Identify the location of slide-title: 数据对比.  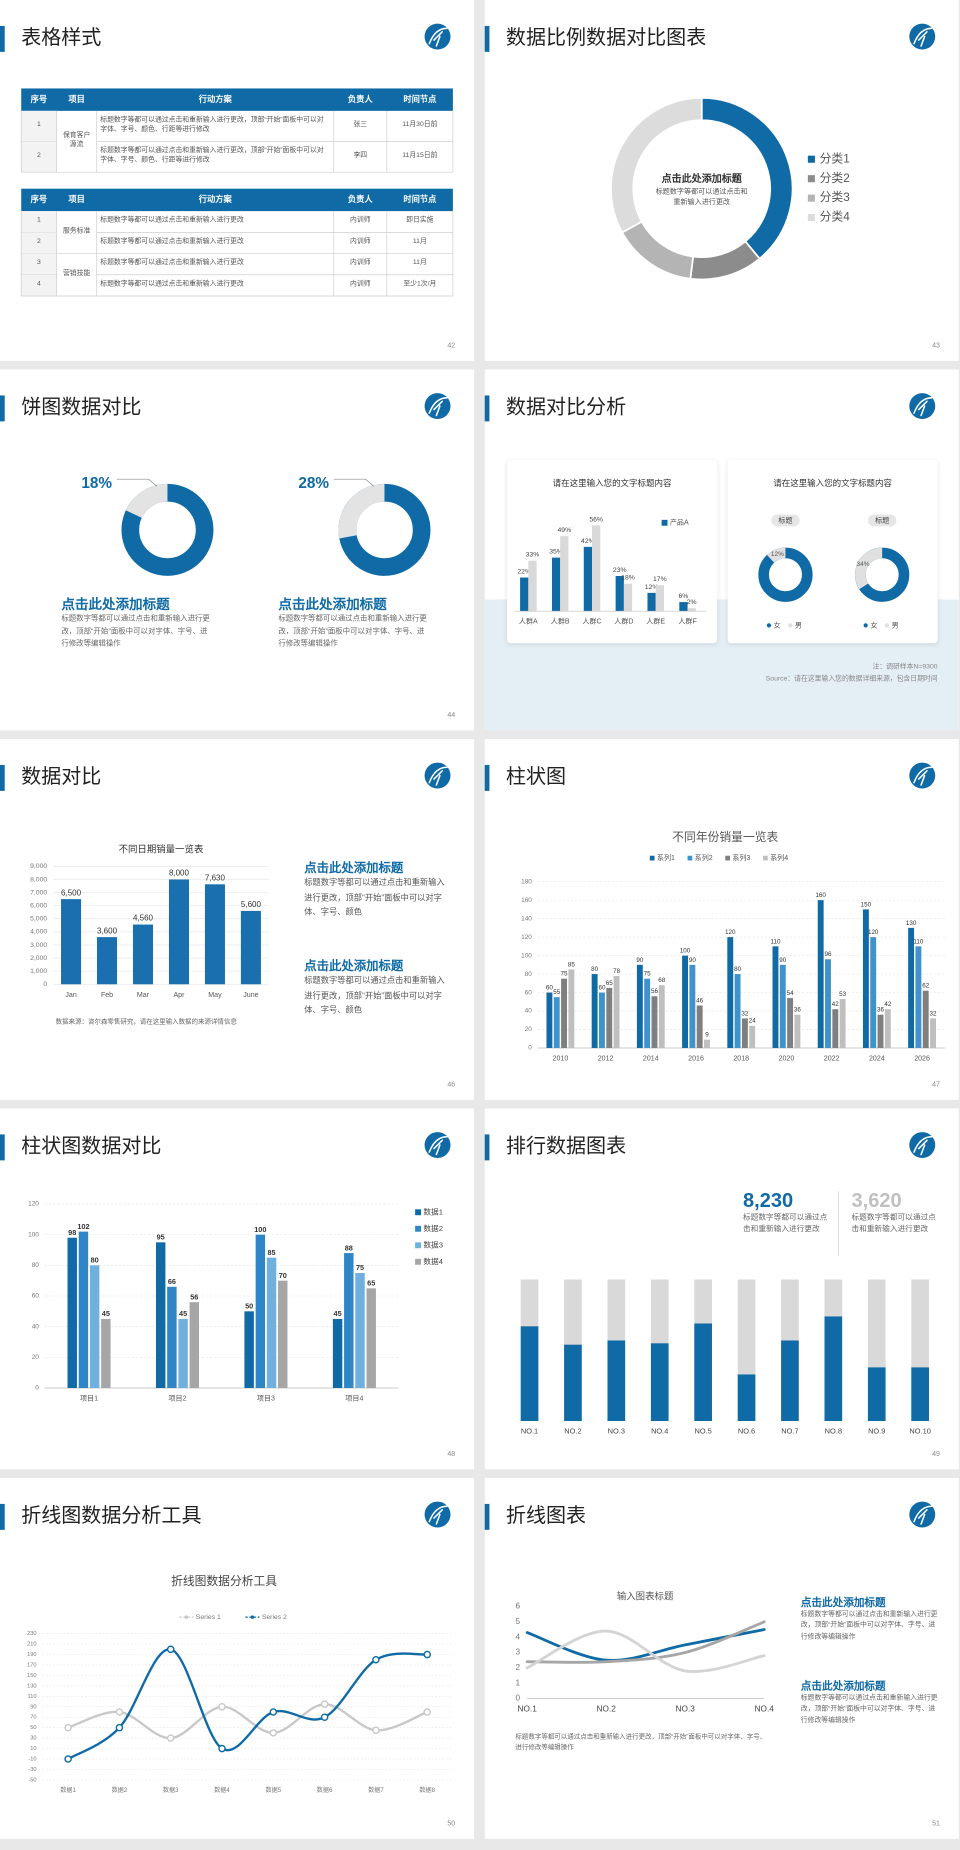
(61, 776).